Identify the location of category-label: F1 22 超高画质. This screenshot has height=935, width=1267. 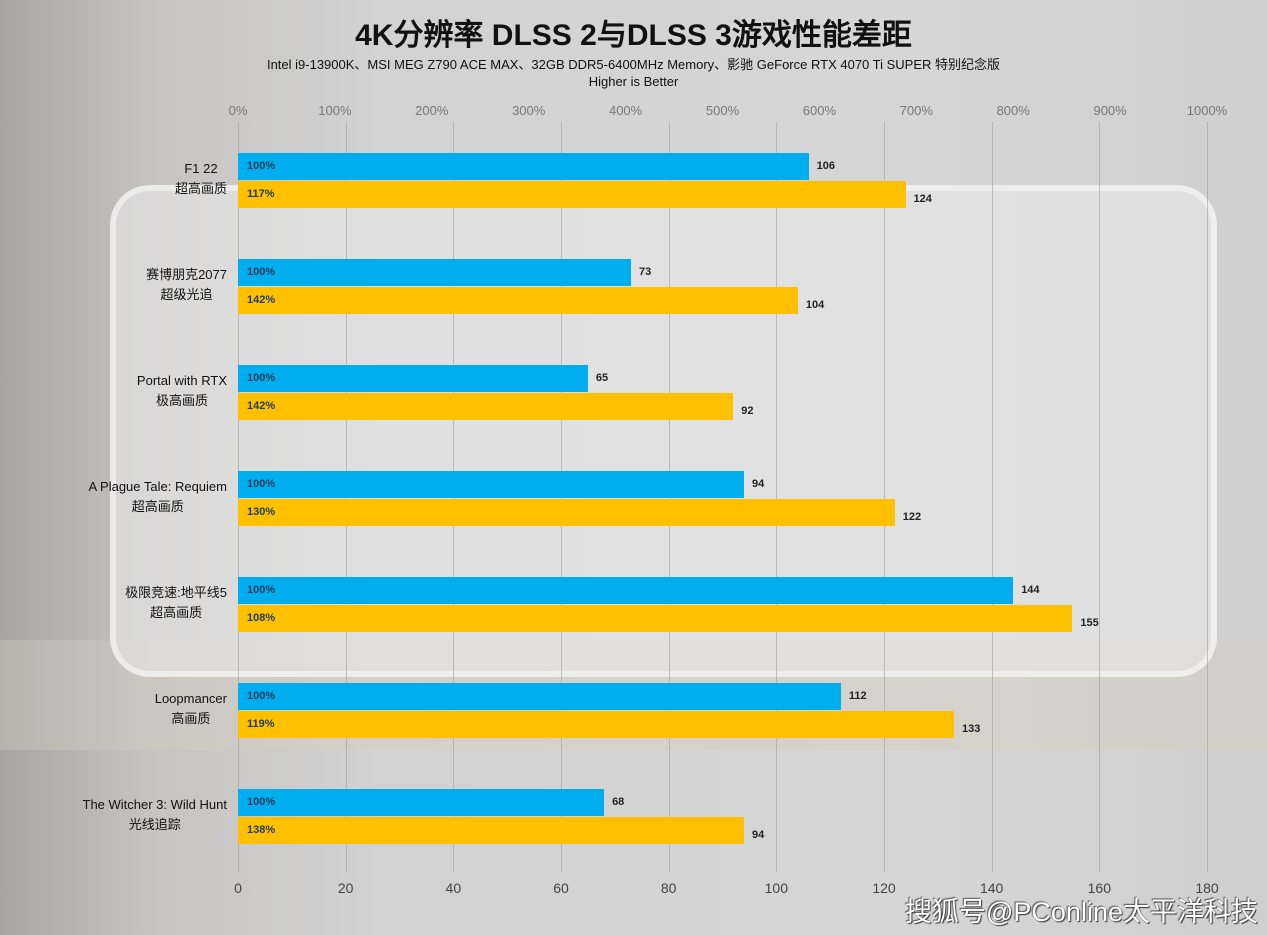
(201, 179).